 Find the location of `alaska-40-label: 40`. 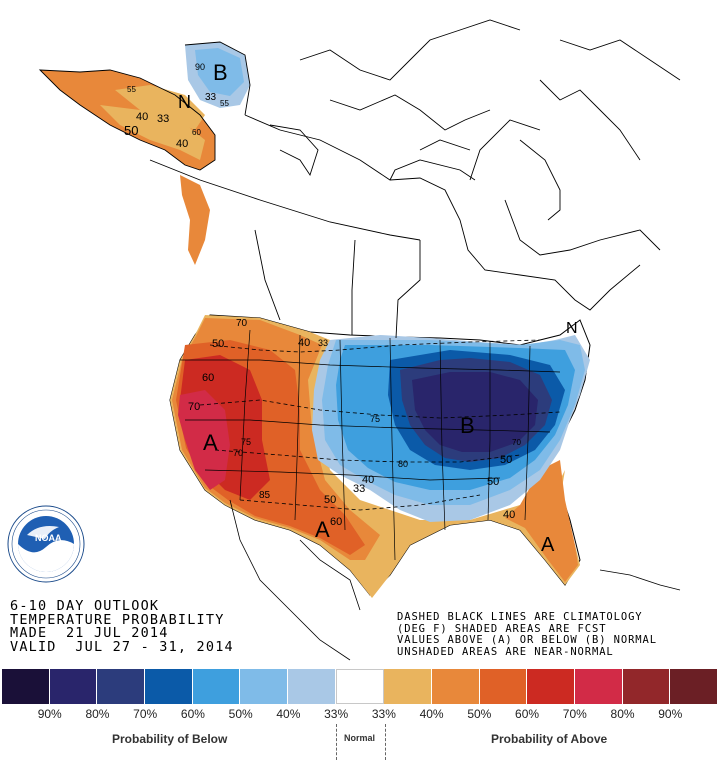

alaska-40-label: 40 is located at coordinates (142, 117).